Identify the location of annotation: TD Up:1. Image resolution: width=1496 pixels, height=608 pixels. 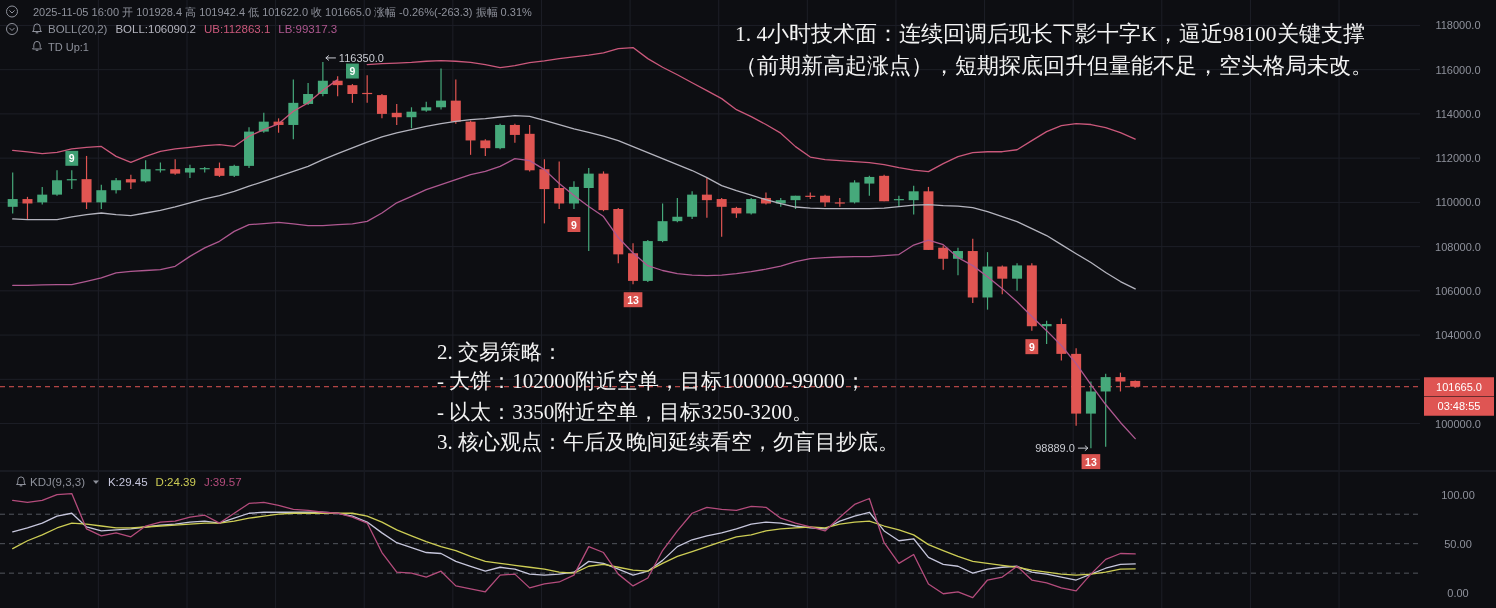
(68, 46).